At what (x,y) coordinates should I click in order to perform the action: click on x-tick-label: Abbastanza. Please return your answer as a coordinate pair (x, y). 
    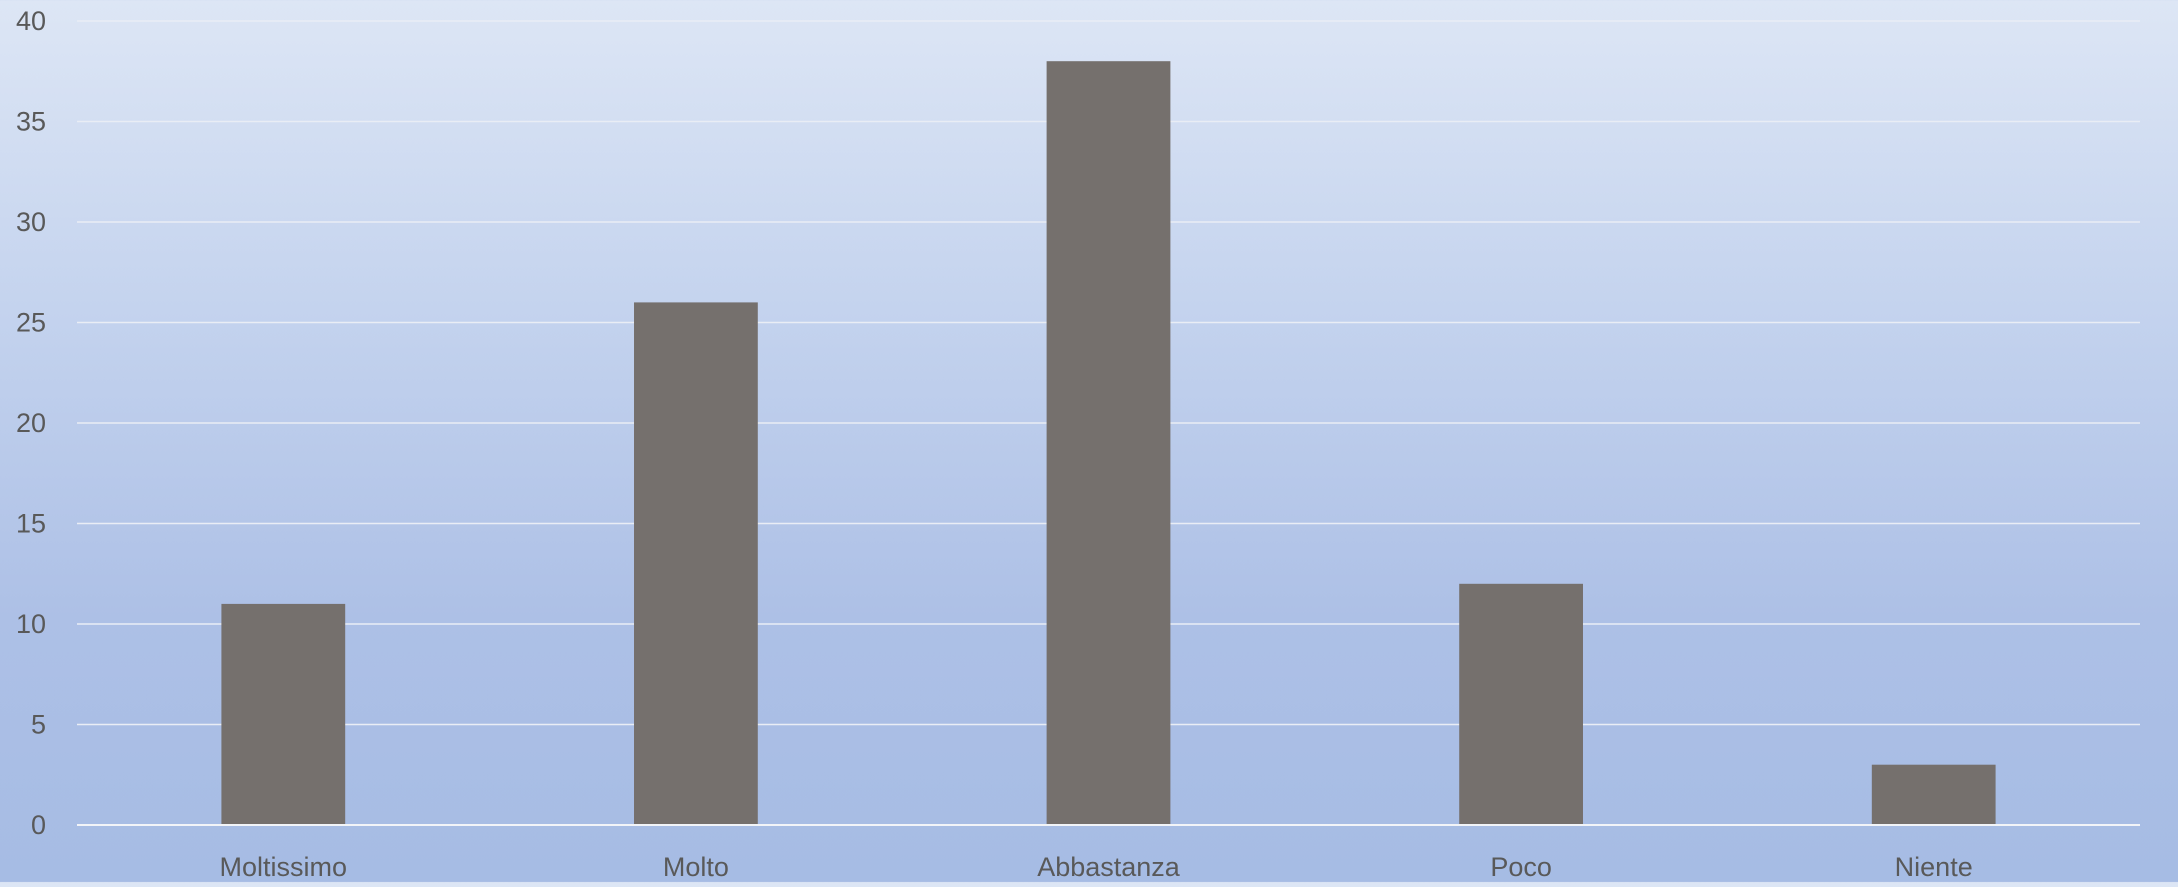
    Looking at the image, I should click on (1109, 867).